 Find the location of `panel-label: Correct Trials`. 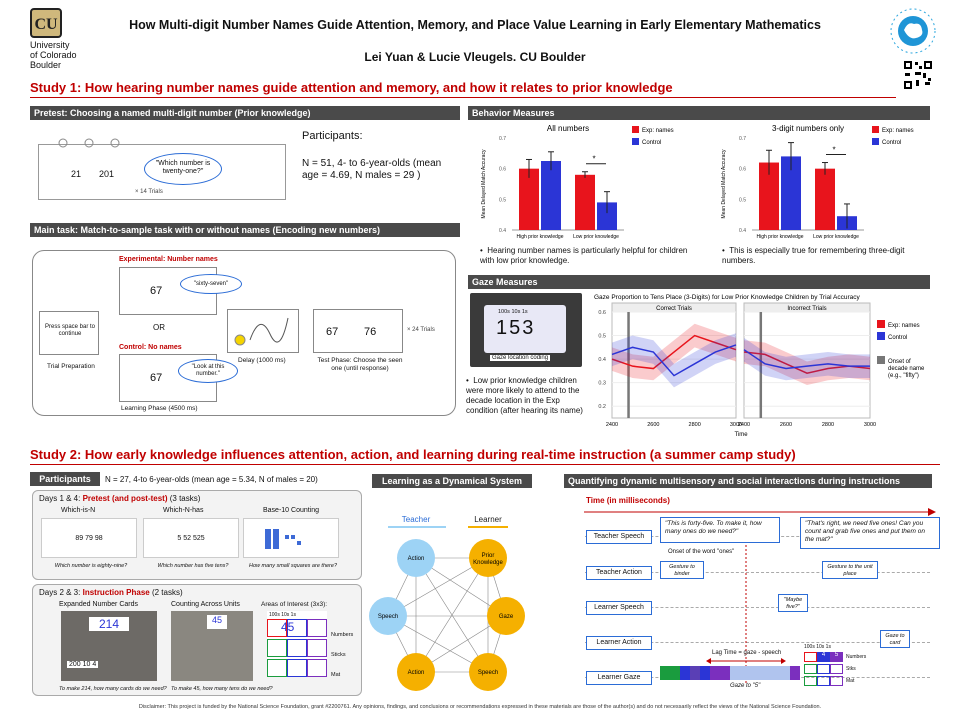

panel-label: Correct Trials is located at coordinates (674, 309).